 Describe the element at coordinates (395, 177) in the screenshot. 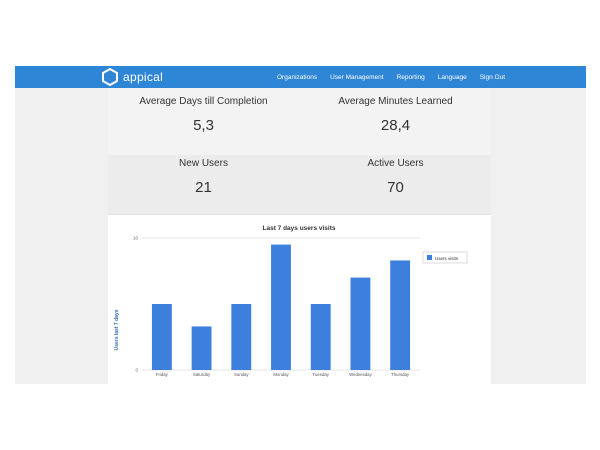

I see `stat-active-users: Active Users 70` at that location.